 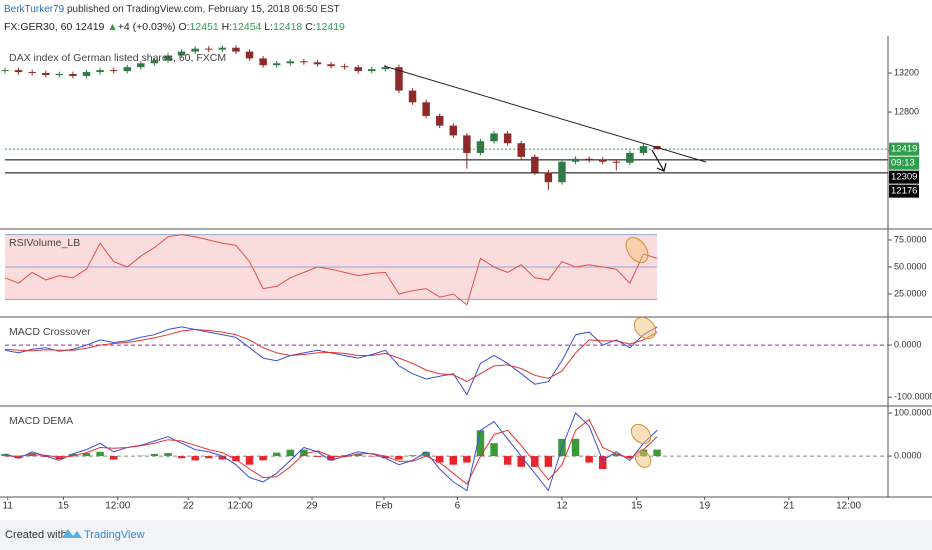 What do you see at coordinates (114, 535) in the screenshot?
I see `footer-brand: TradingView` at bounding box center [114, 535].